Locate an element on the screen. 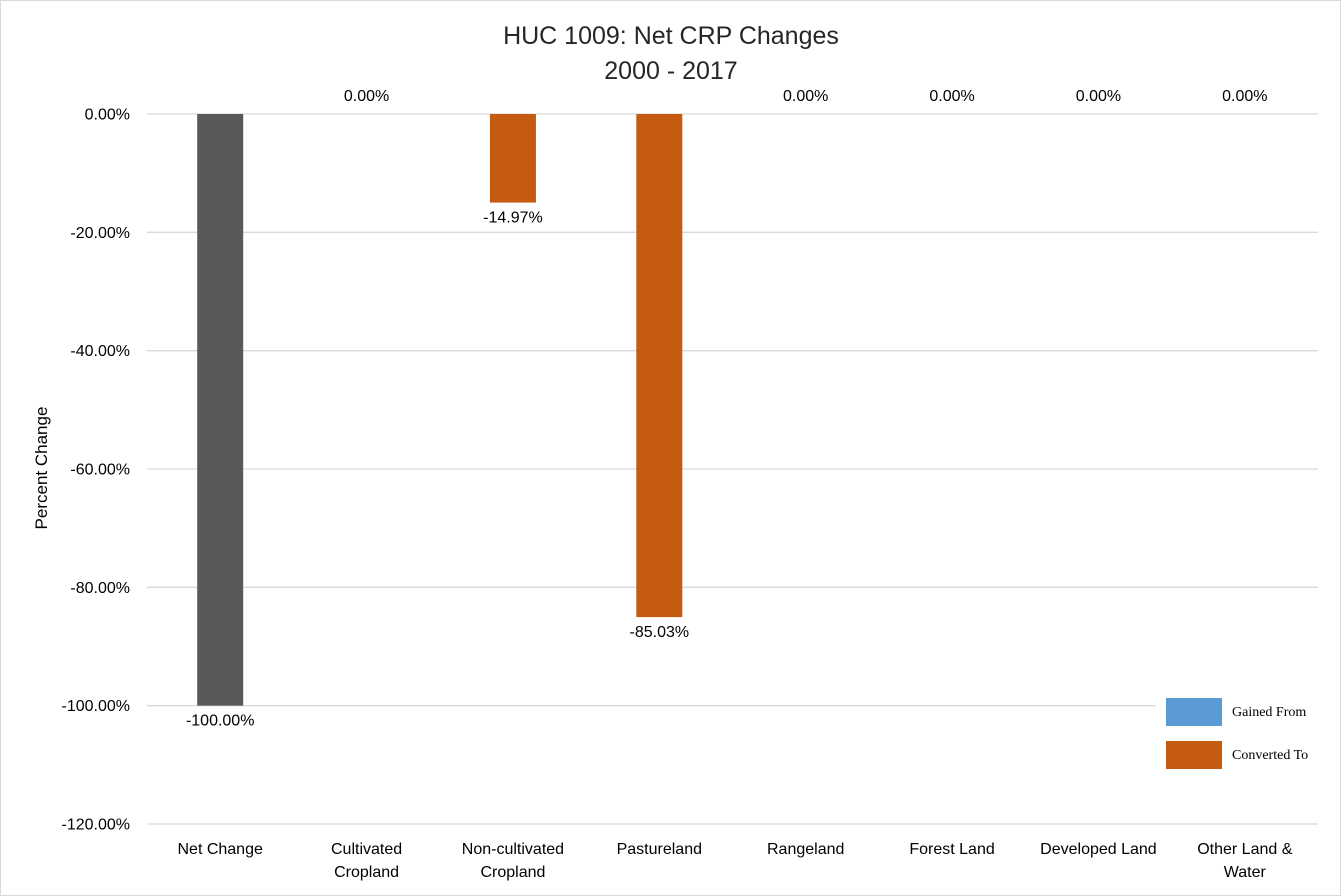 This screenshot has width=1341, height=896. y-tick-label: -40.00% is located at coordinates (100, 351).